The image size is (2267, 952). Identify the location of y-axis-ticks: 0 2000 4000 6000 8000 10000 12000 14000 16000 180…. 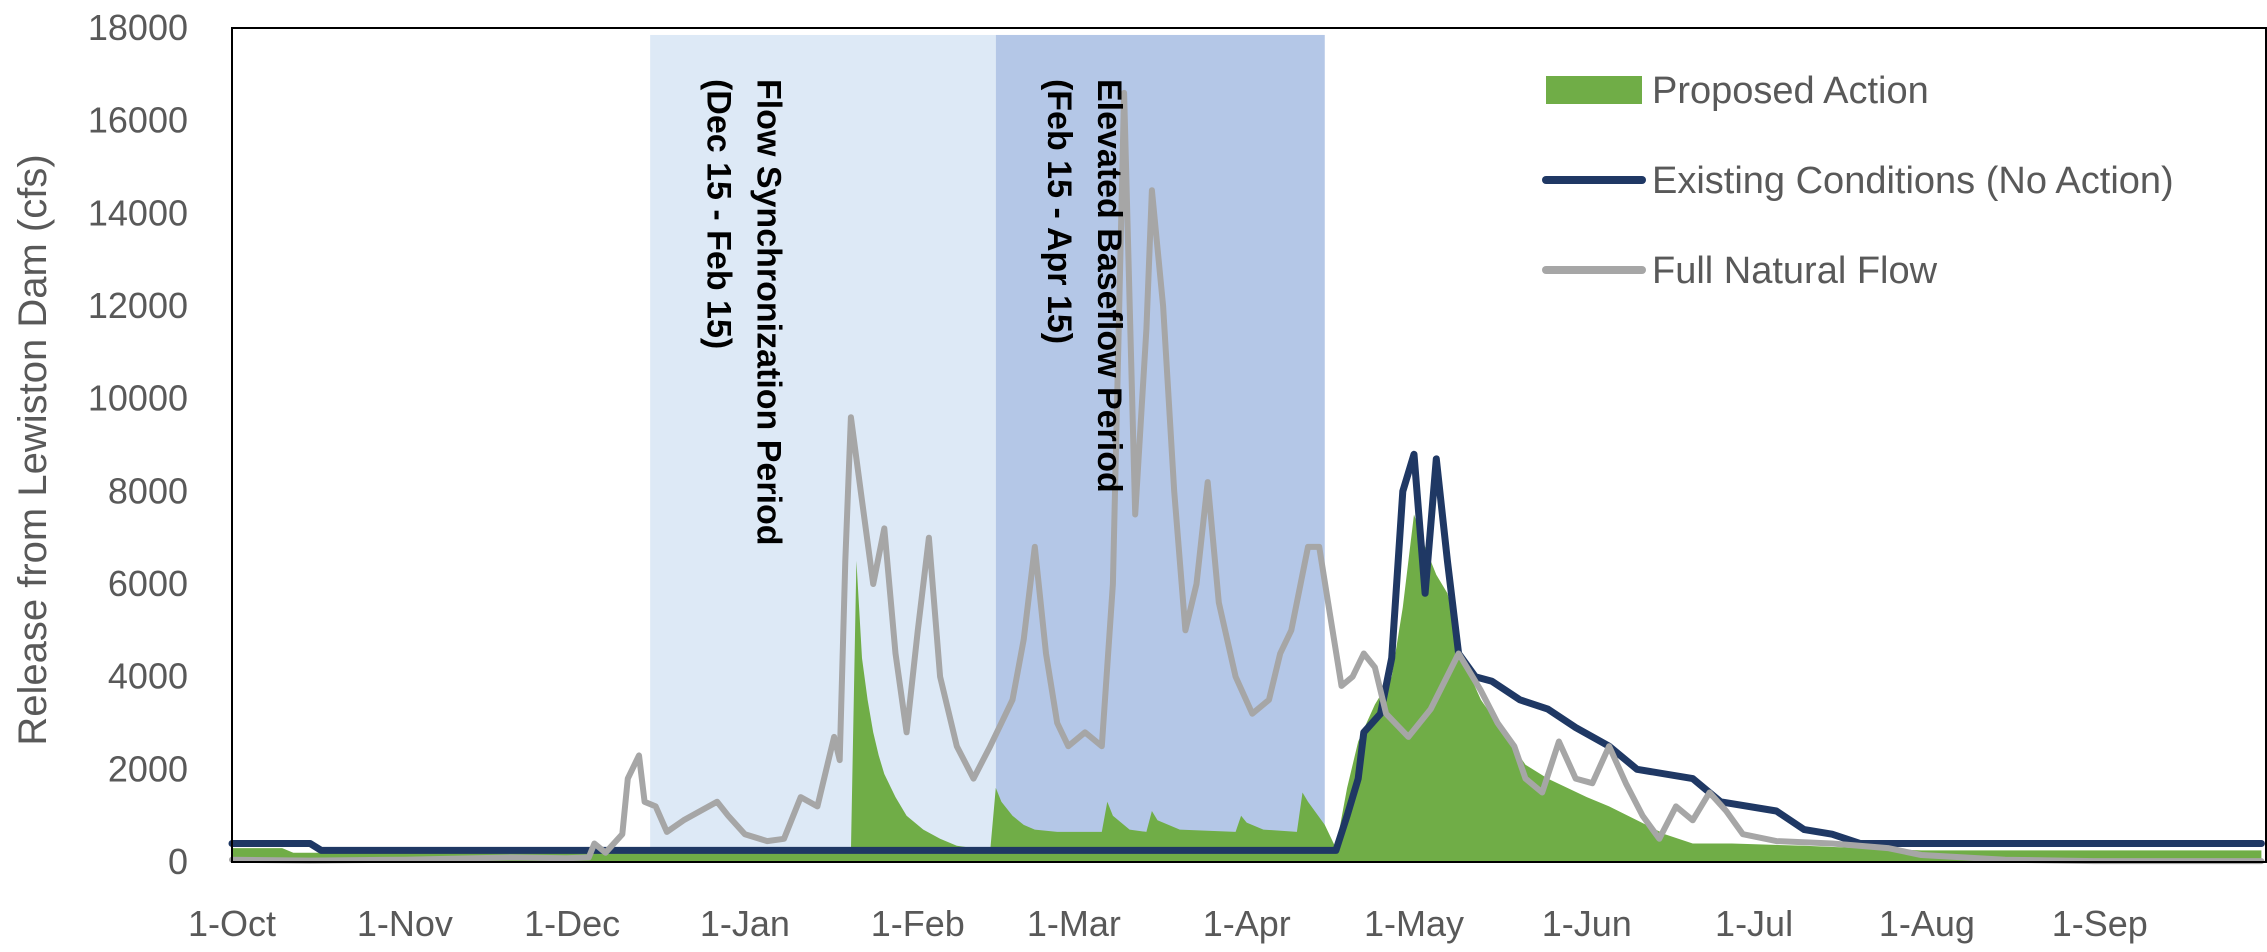
(138, 444).